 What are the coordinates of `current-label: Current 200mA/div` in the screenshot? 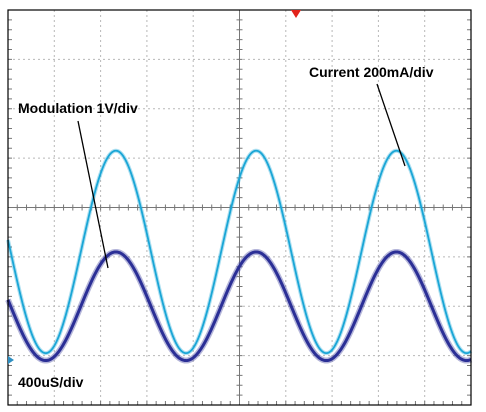 It's located at (371, 72).